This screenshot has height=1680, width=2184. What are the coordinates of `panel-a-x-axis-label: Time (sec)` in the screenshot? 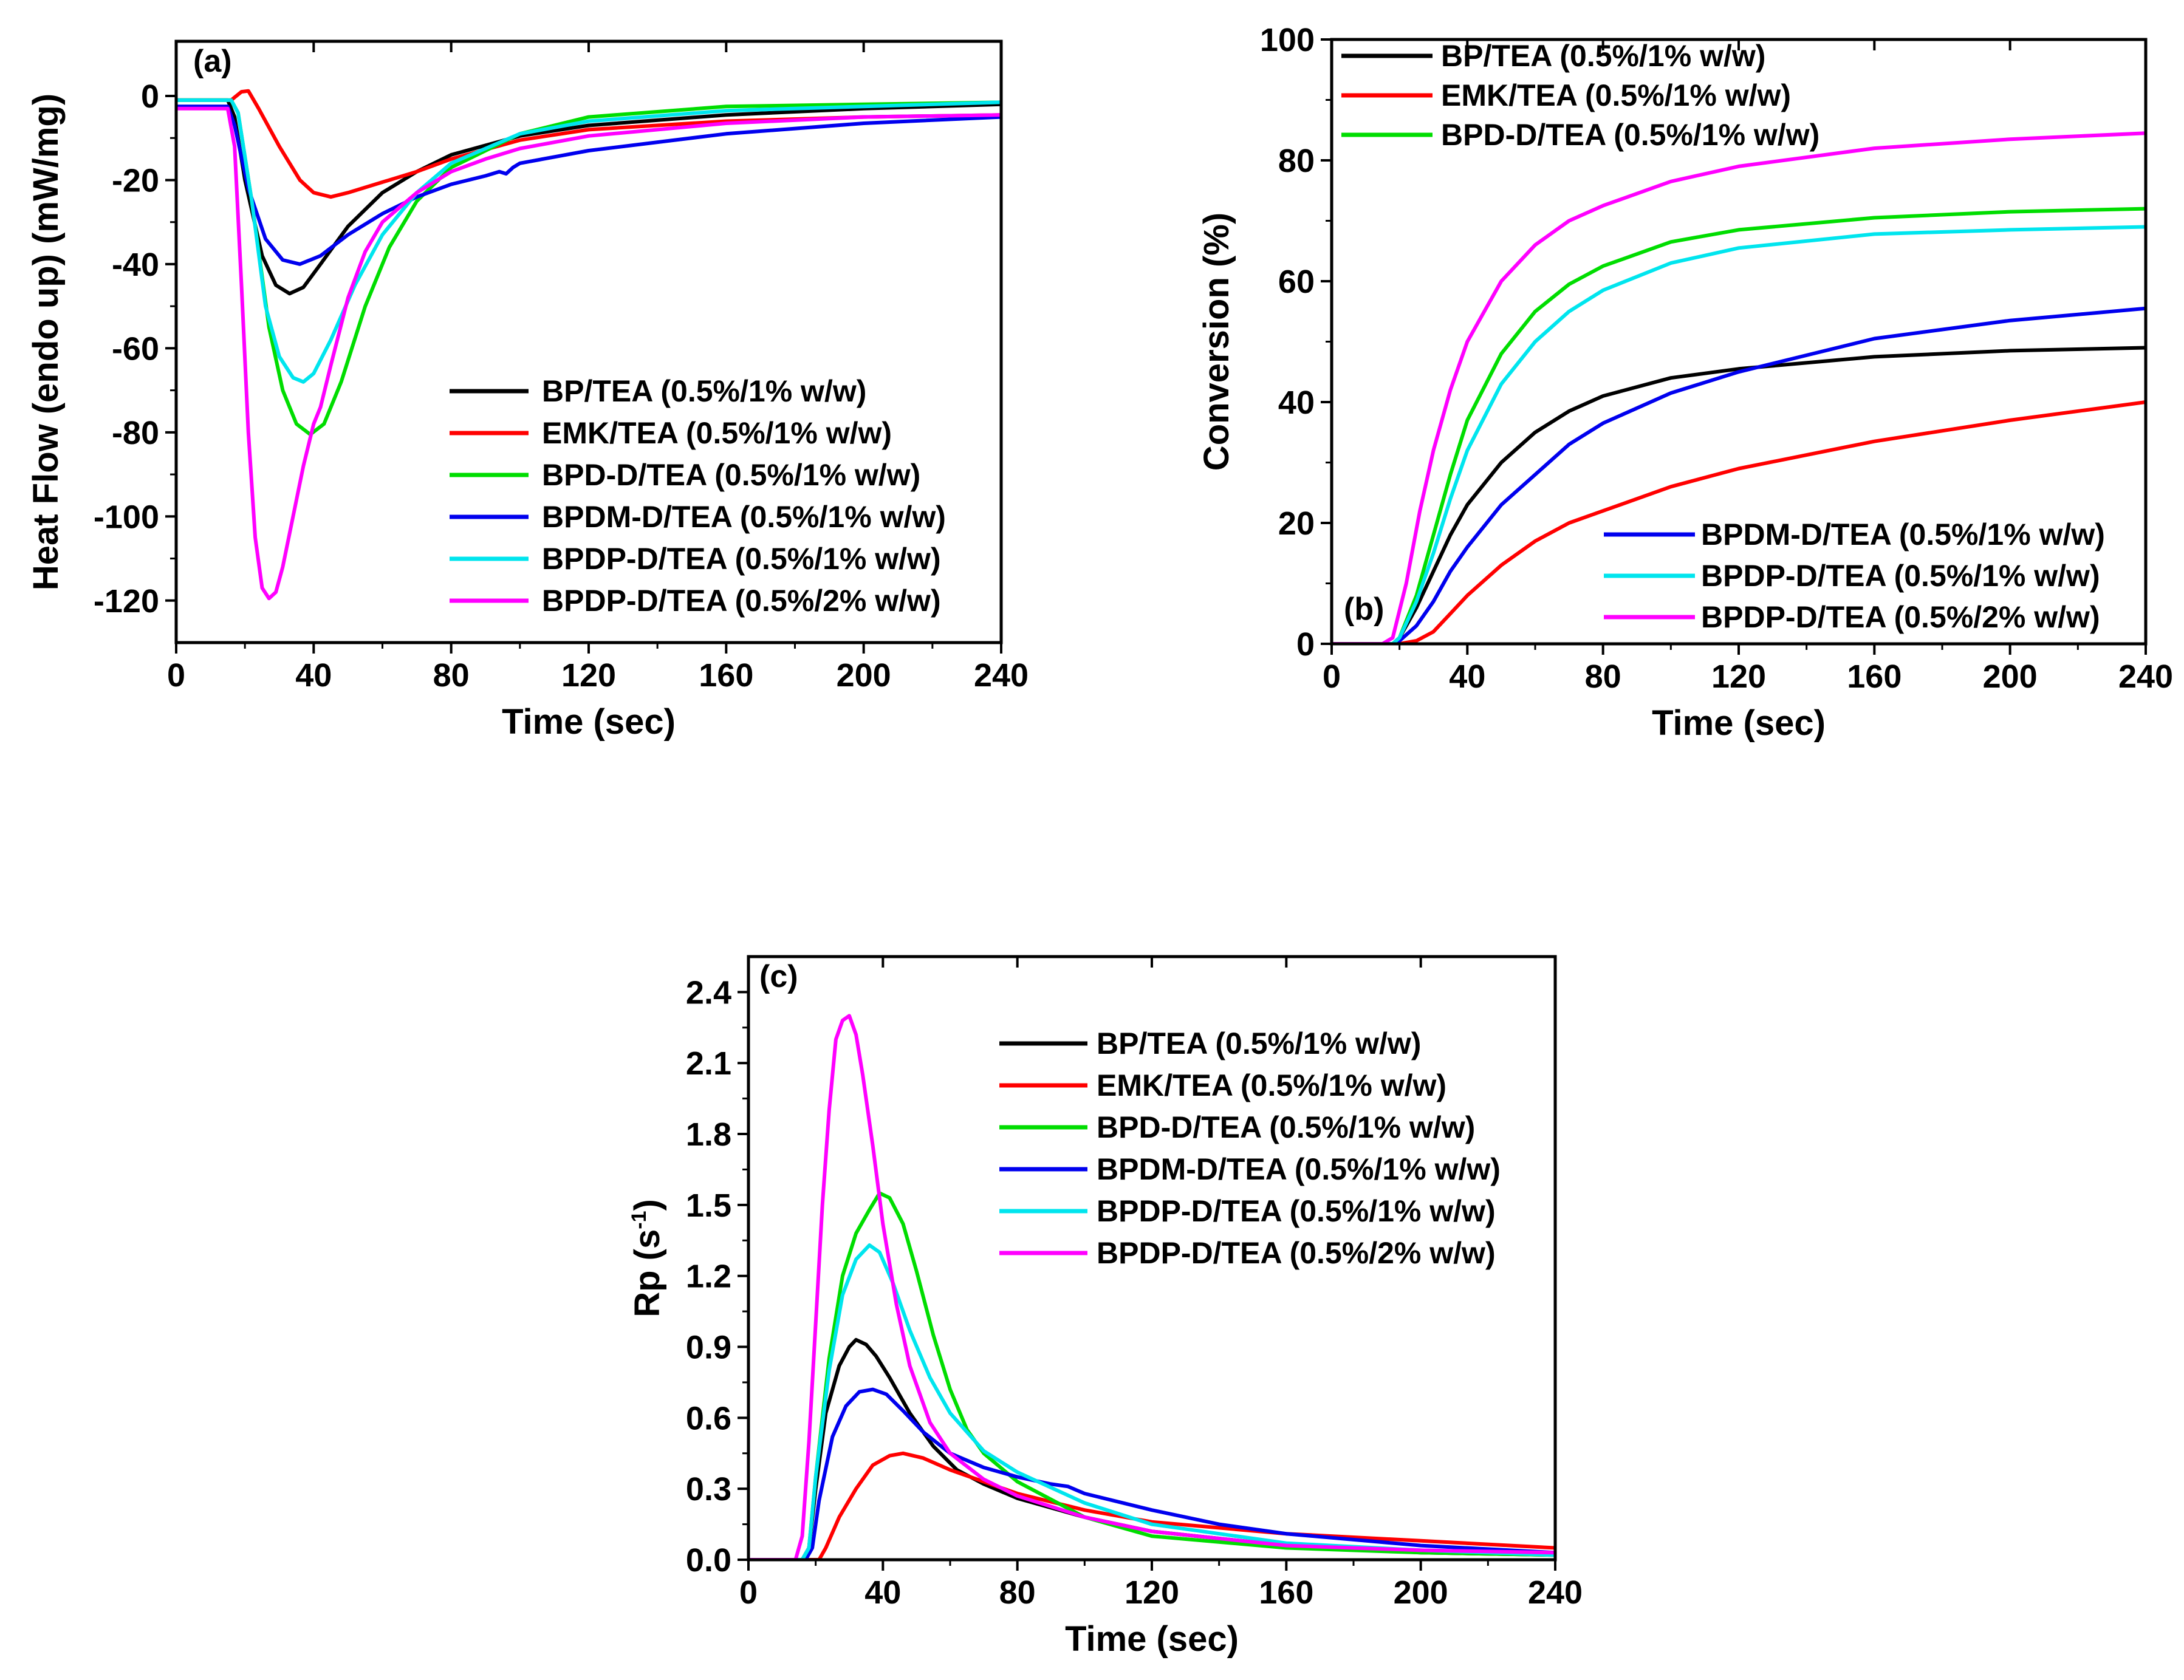 It's located at (589, 722).